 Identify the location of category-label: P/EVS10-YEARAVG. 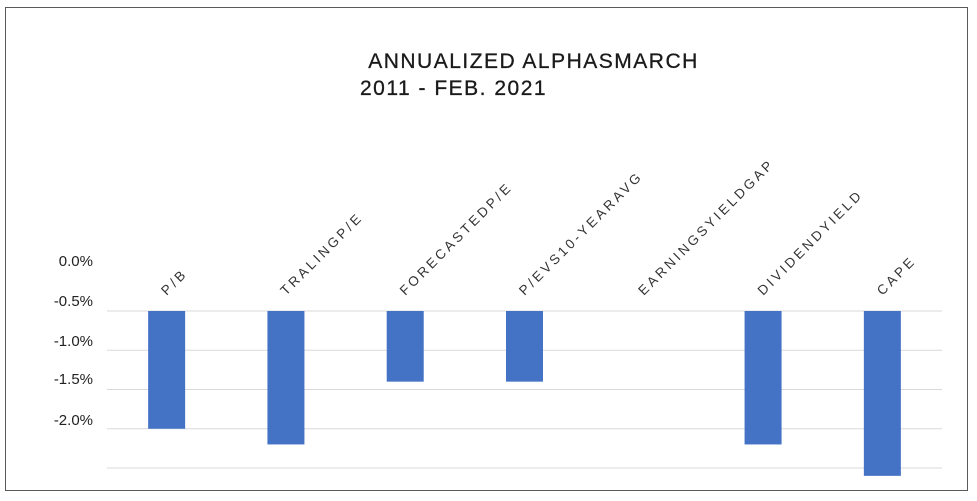
(581, 233).